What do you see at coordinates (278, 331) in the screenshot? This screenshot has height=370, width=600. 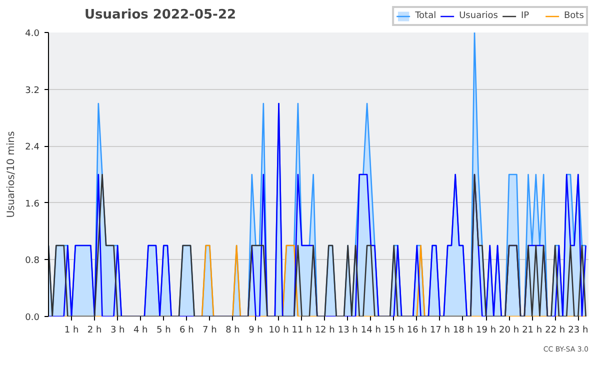 I see `x-tick-label: 10 h` at bounding box center [278, 331].